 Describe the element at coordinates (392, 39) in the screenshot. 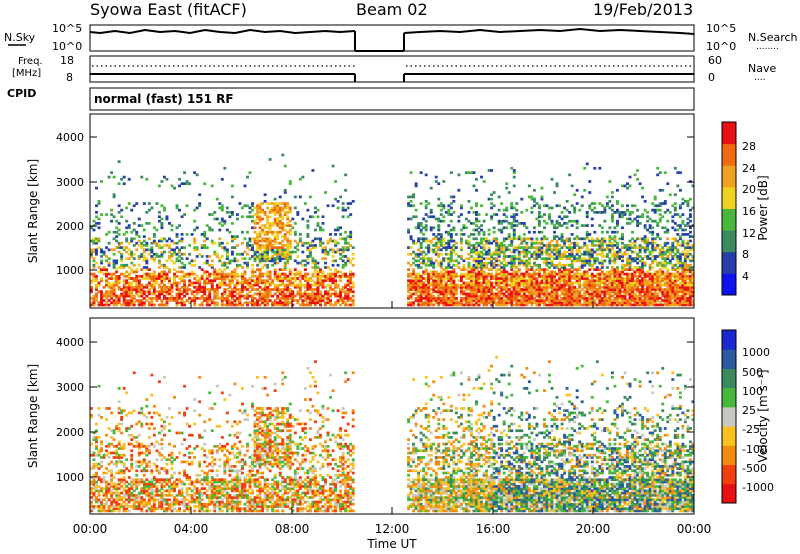

I see `sky-panel-trace` at that location.